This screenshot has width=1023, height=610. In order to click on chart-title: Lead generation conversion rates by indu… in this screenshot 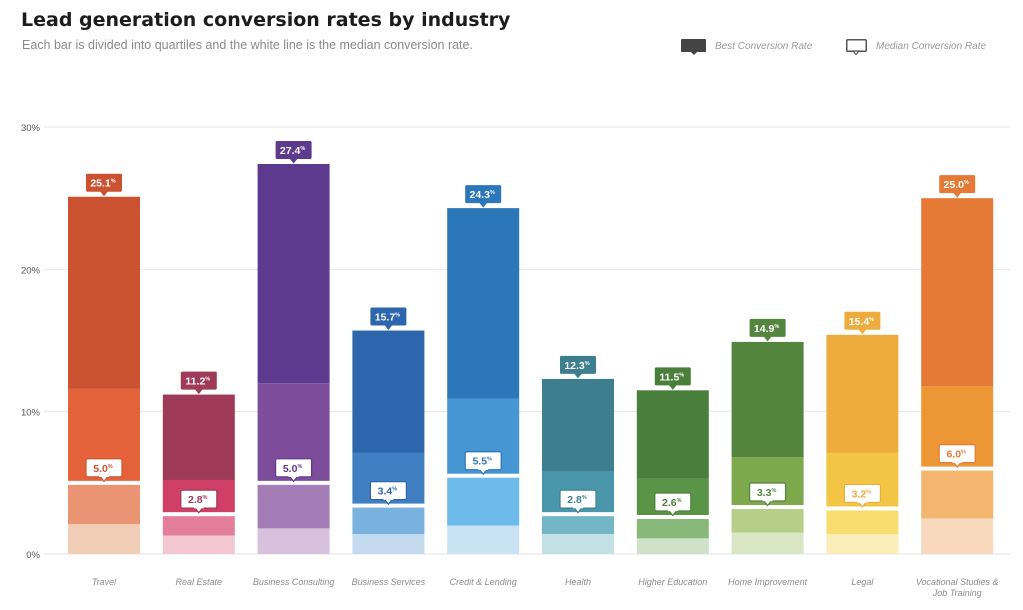, I will do `click(266, 20)`.